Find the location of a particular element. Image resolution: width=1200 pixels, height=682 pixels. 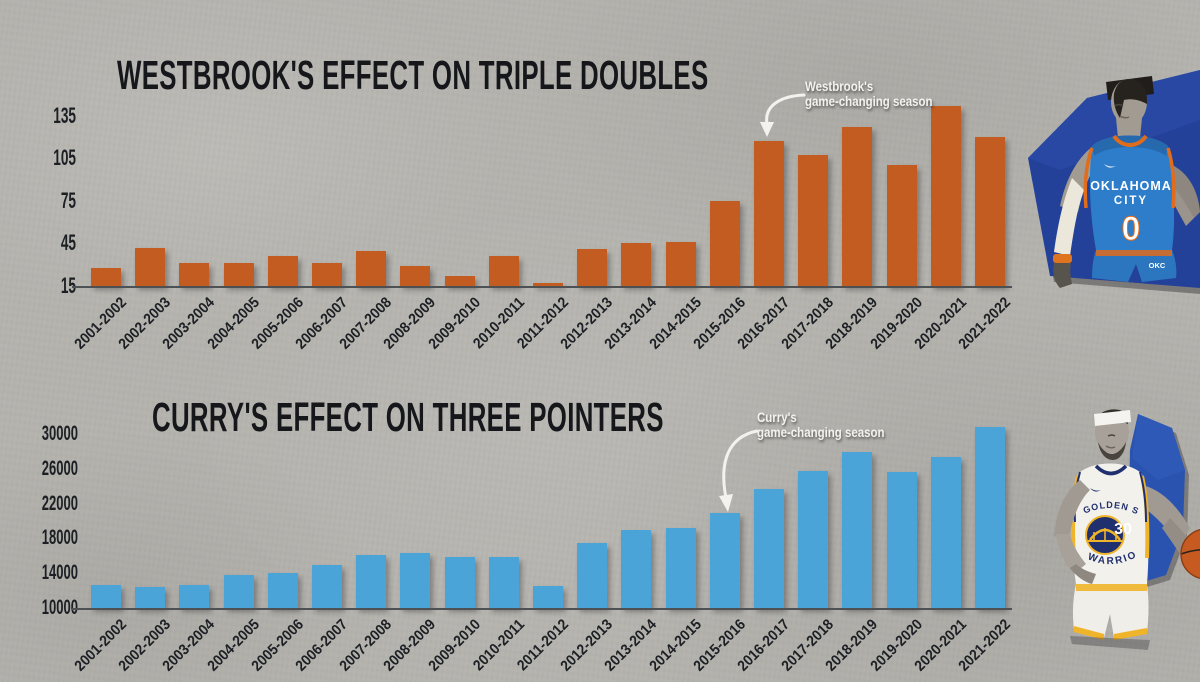

westbrook-shorts-label: OKC is located at coordinates (1157, 265).